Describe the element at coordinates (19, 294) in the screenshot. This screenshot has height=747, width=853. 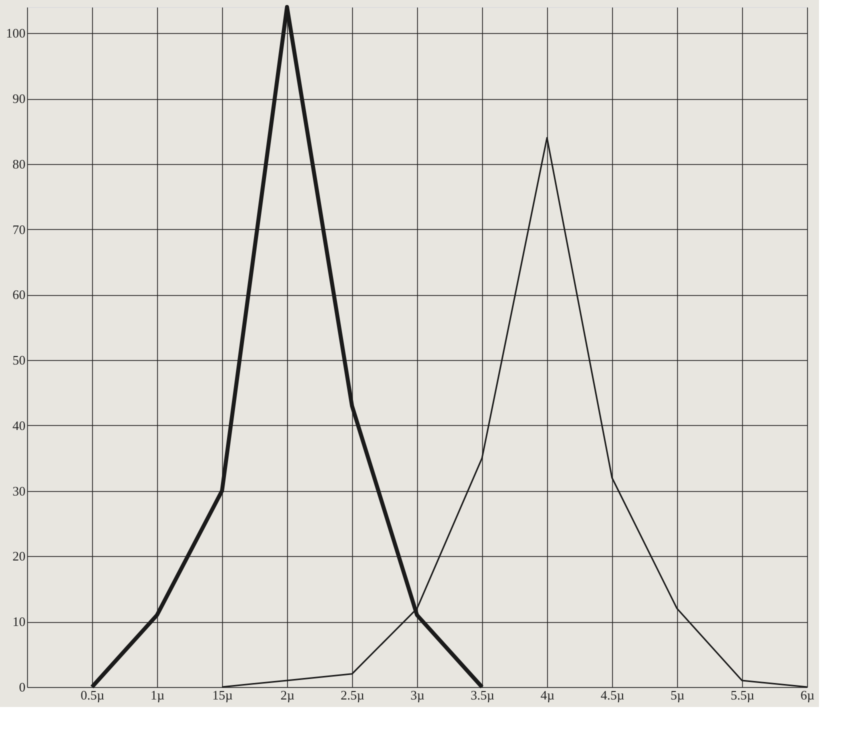
I see `y-tick-label: 60` at that location.